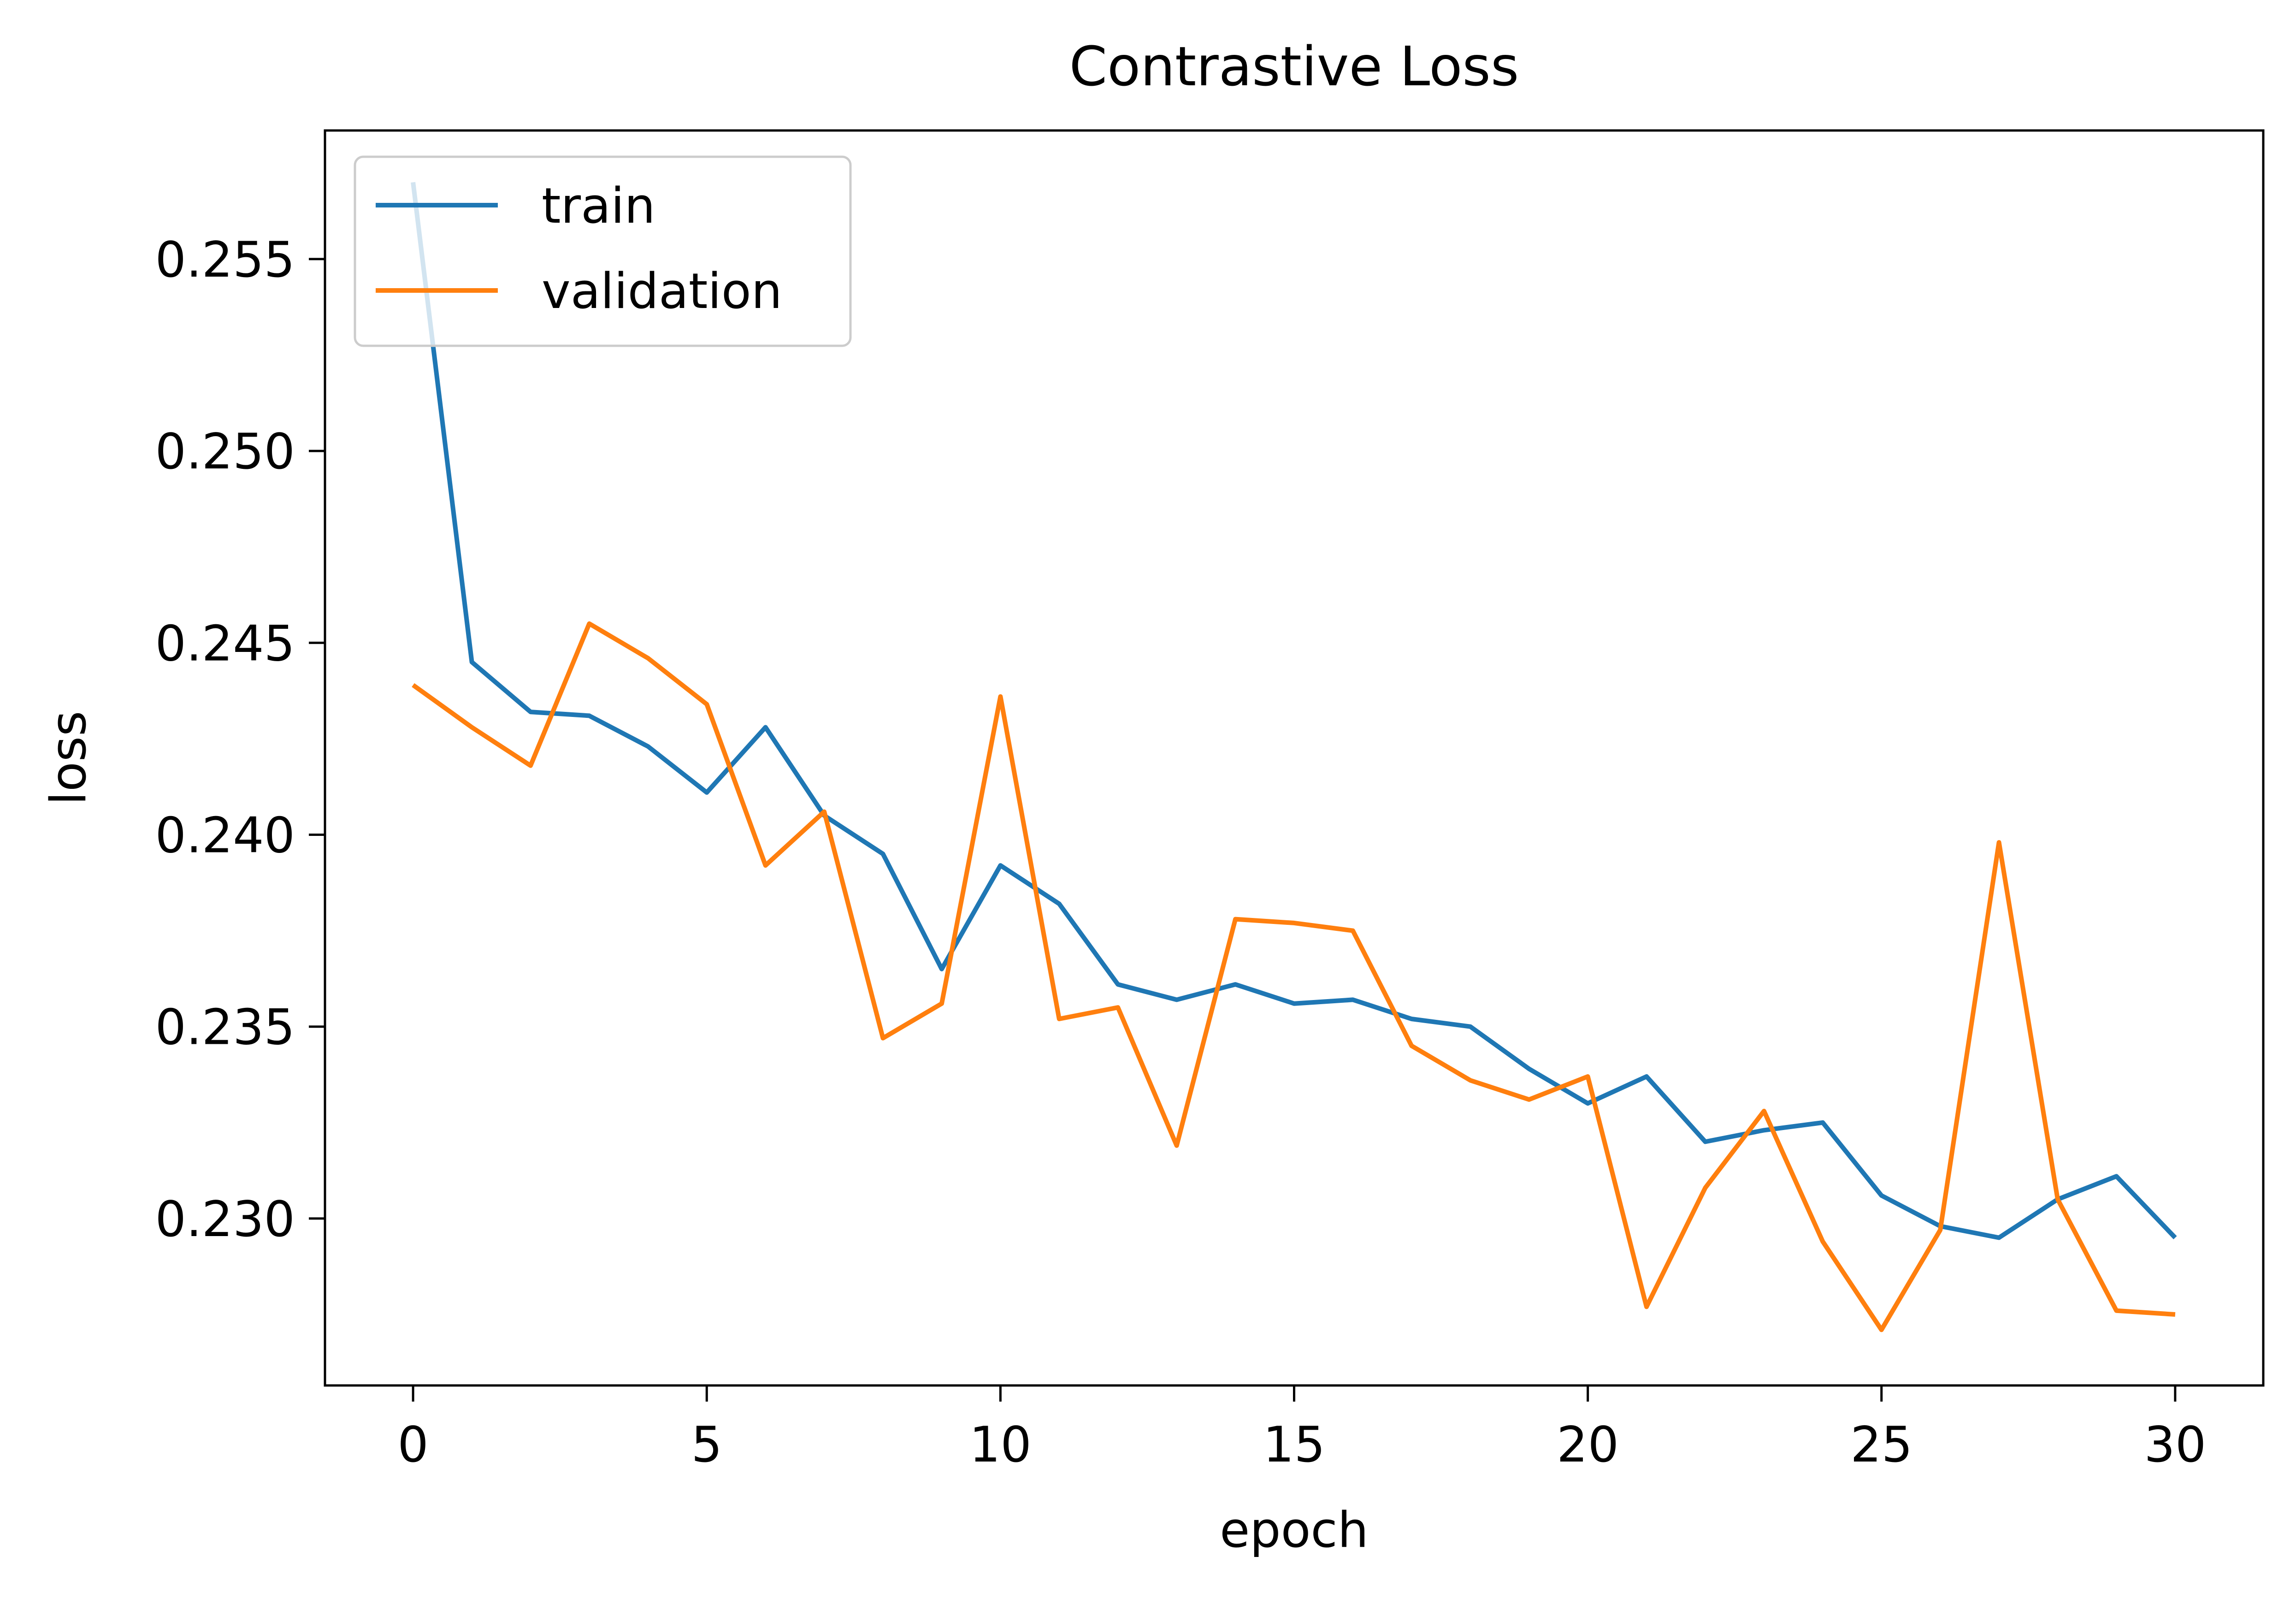 This screenshot has width=2296, height=1598. I want to click on y-tick-label: 0.240, so click(225, 835).